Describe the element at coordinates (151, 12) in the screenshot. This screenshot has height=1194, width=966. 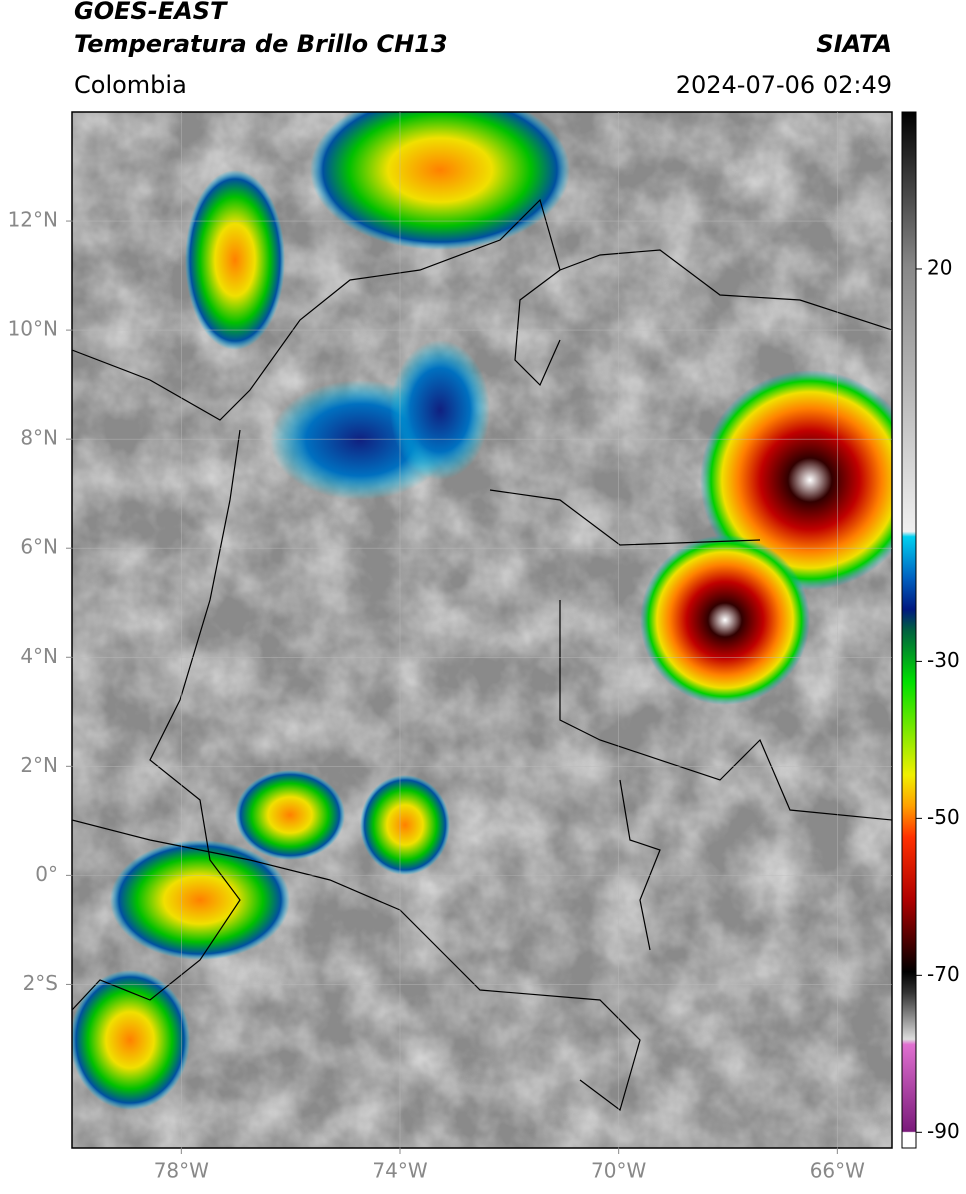
I see `title: GOES-EAST` at that location.